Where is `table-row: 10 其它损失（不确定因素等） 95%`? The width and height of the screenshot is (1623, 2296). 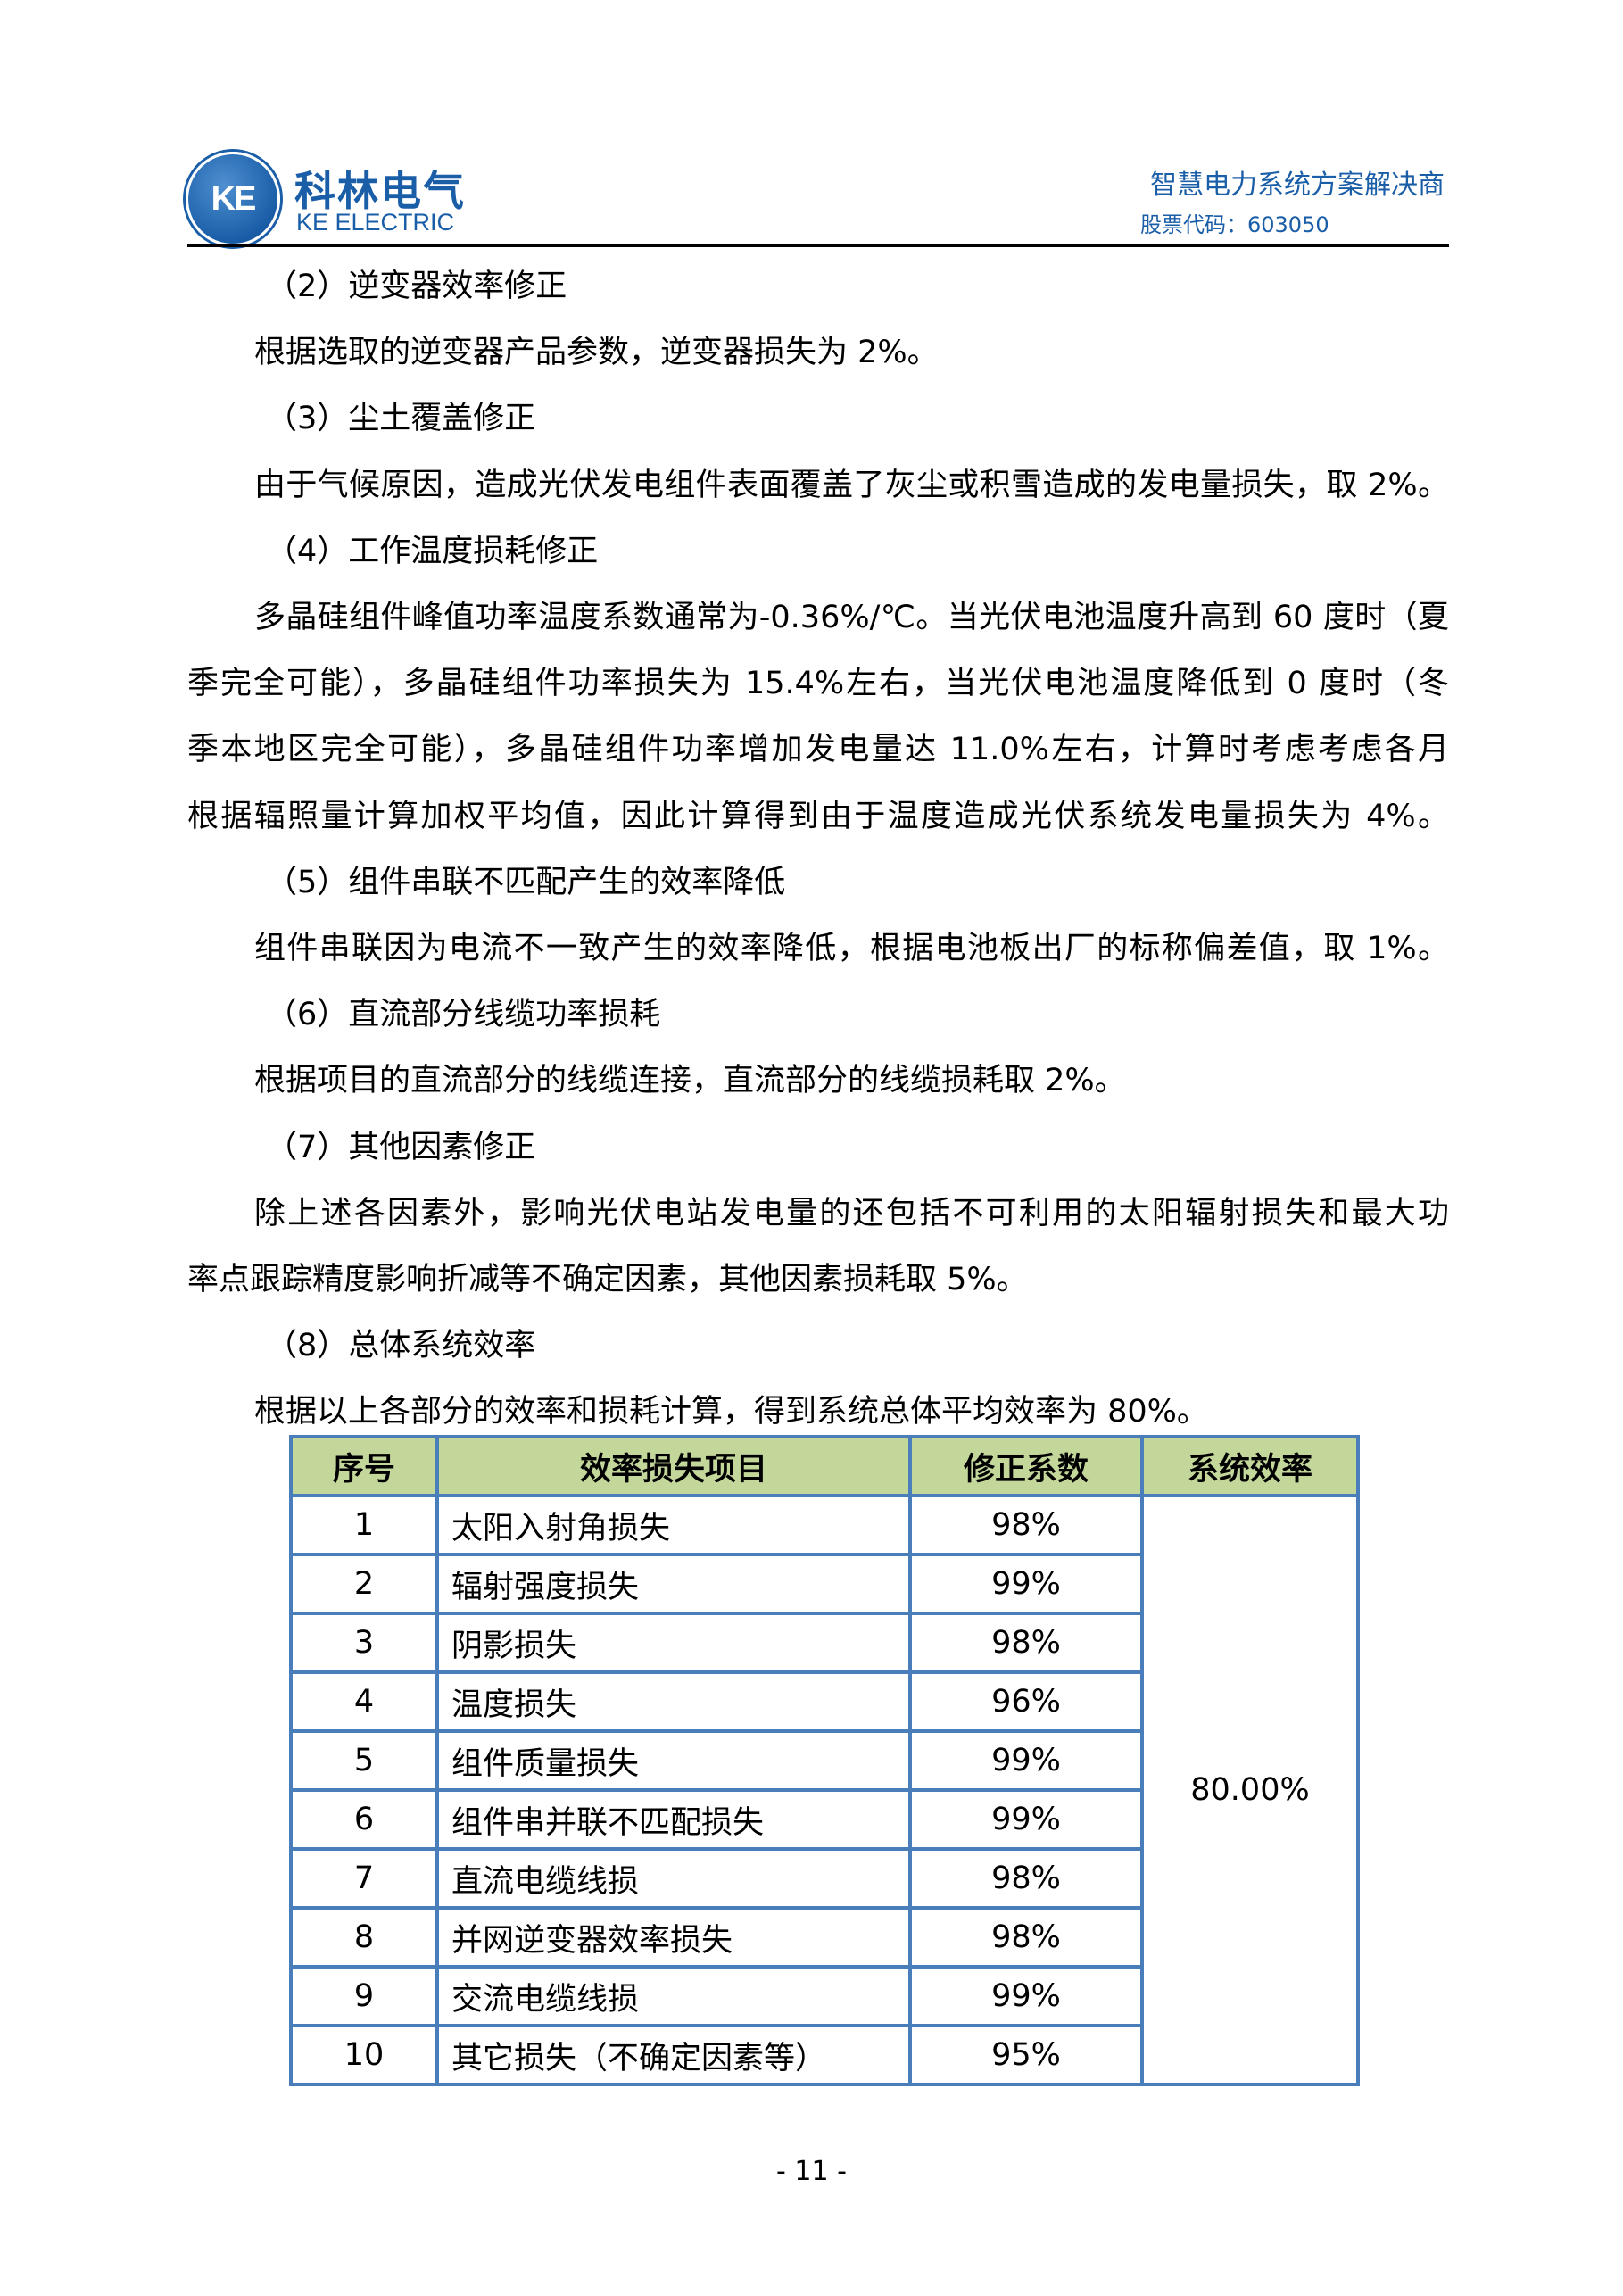 table-row: 10 其它损失（不确定因素等） 95% is located at coordinates (823, 2055).